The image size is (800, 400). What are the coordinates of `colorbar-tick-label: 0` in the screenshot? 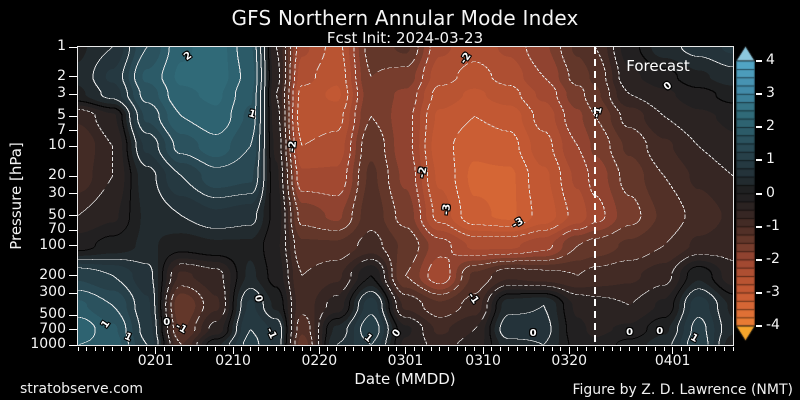 It's located at (770, 192).